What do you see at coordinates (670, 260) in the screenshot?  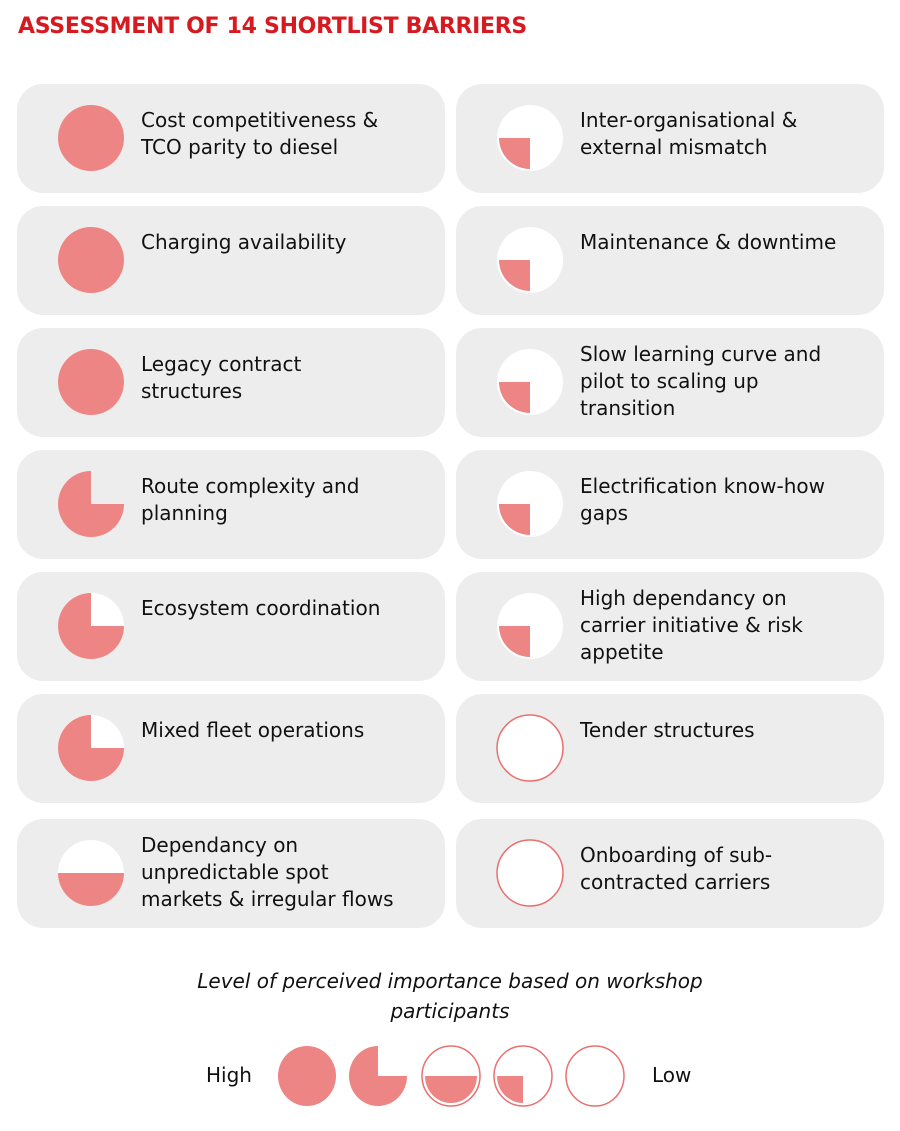 I see `barrier-card: Maintenance & downtime` at bounding box center [670, 260].